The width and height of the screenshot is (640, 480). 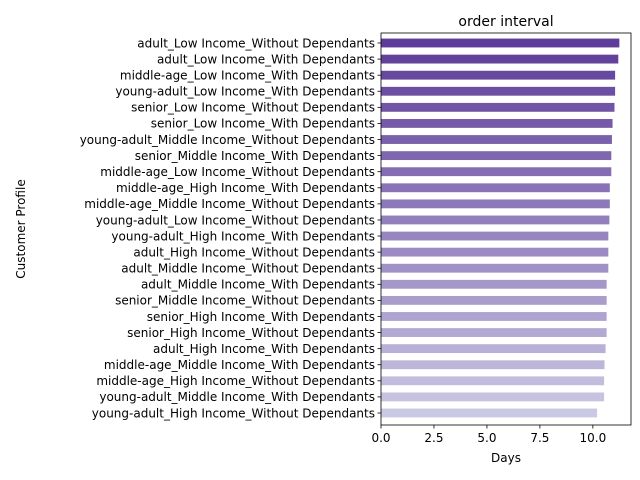 What do you see at coordinates (486, 438) in the screenshot?
I see `x-tick-label: 5.0` at bounding box center [486, 438].